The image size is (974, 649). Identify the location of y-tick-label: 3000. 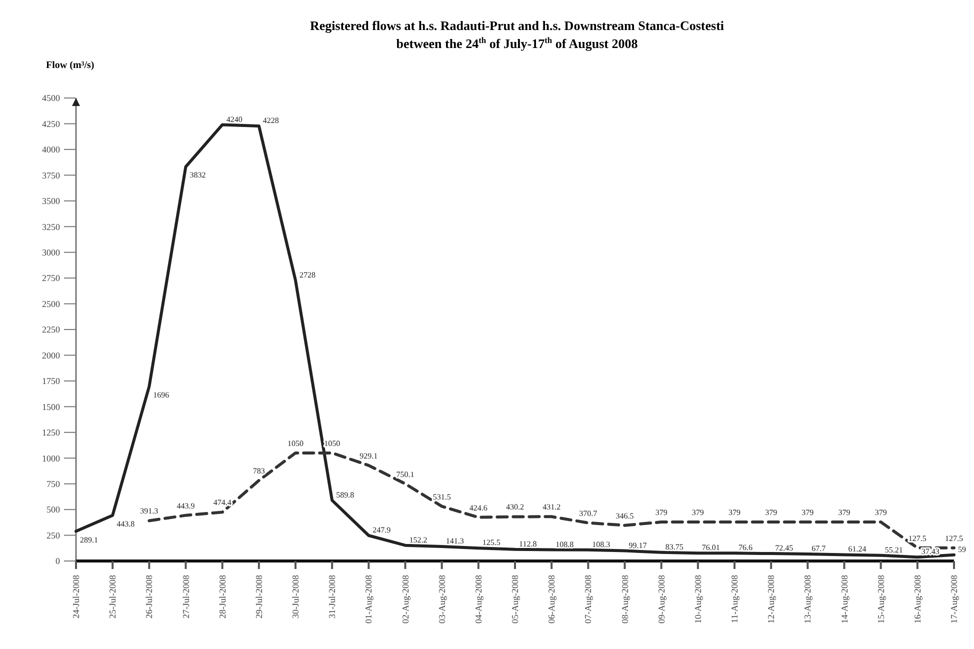
(51, 252).